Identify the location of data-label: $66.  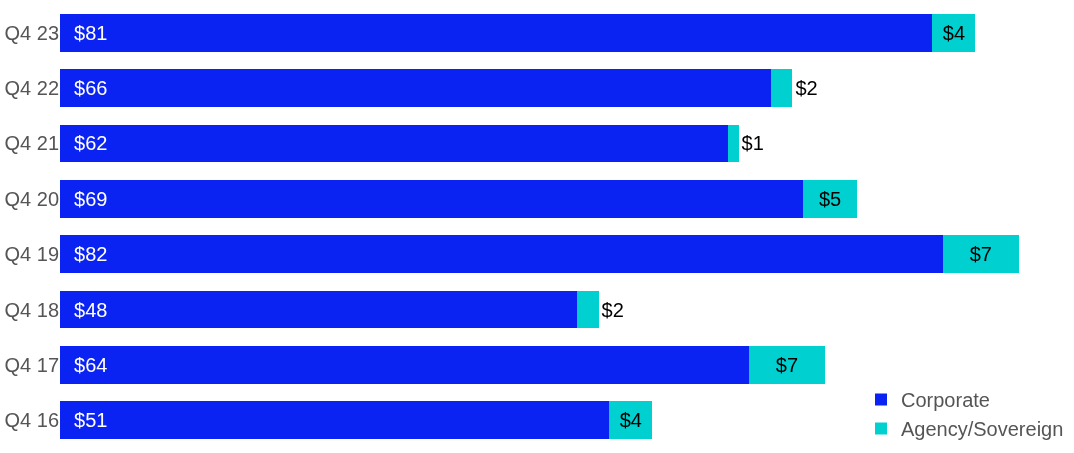
(85, 88).